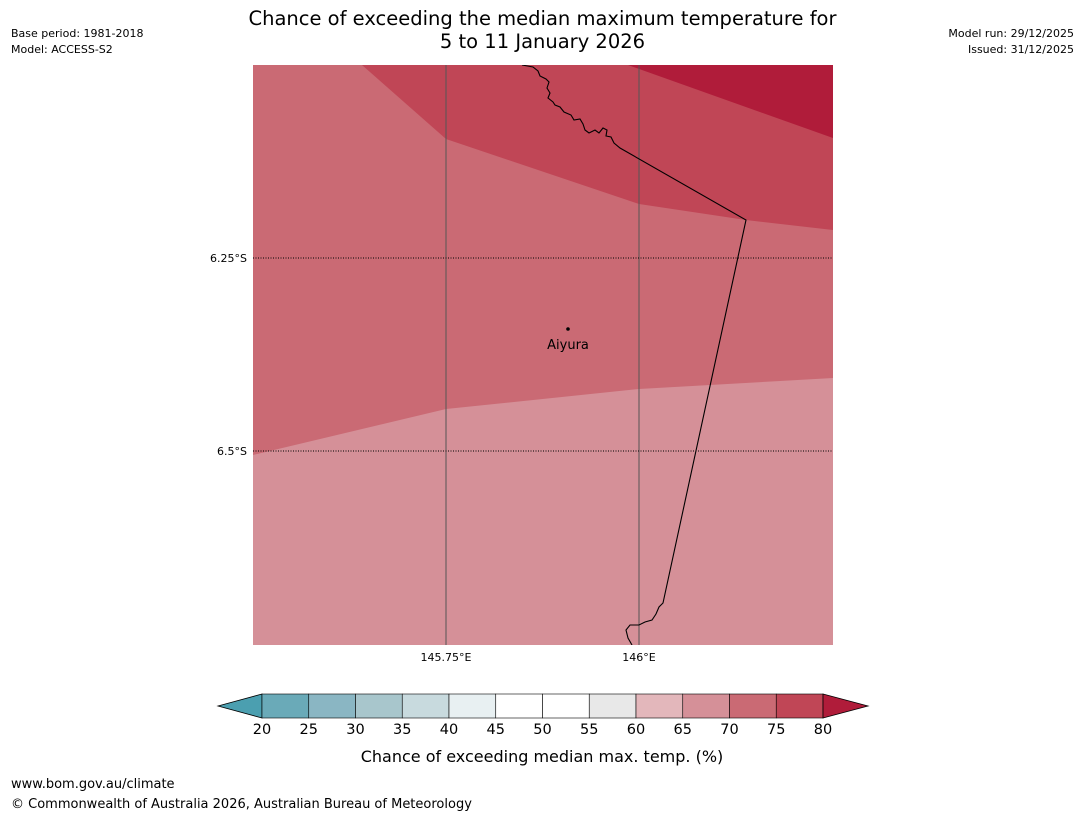  What do you see at coordinates (449, 730) in the screenshot?
I see `colorbar-tick-label: 40` at bounding box center [449, 730].